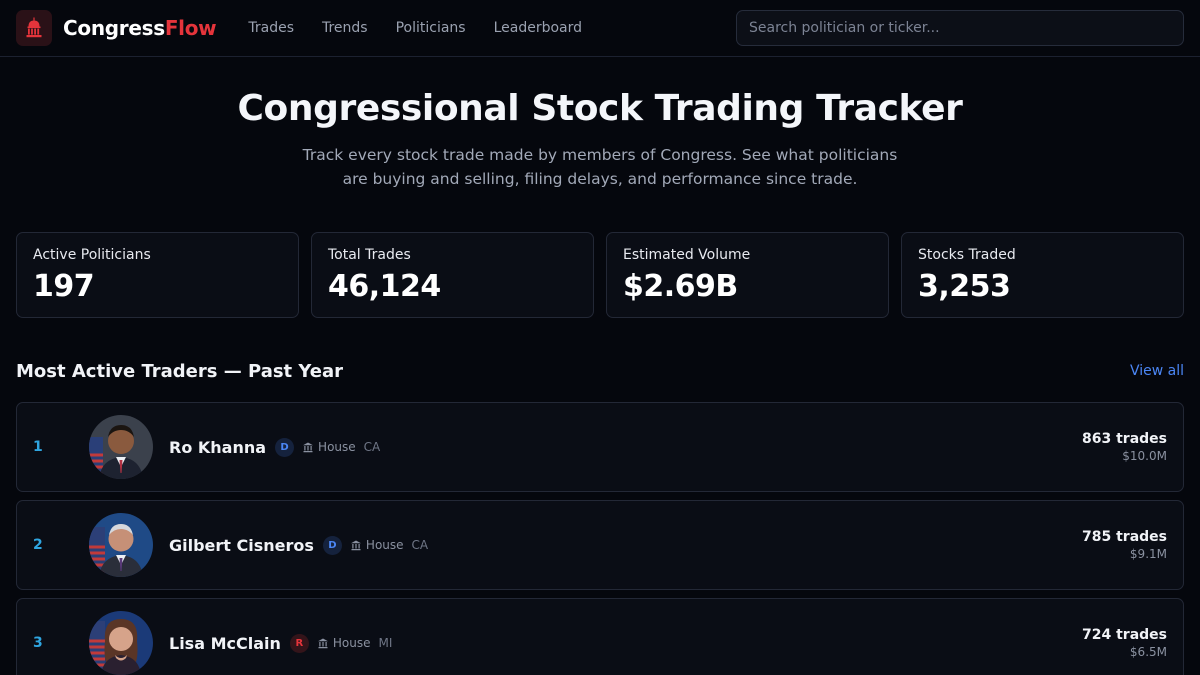  I want to click on nav-politicians: Politicians, so click(430, 28).